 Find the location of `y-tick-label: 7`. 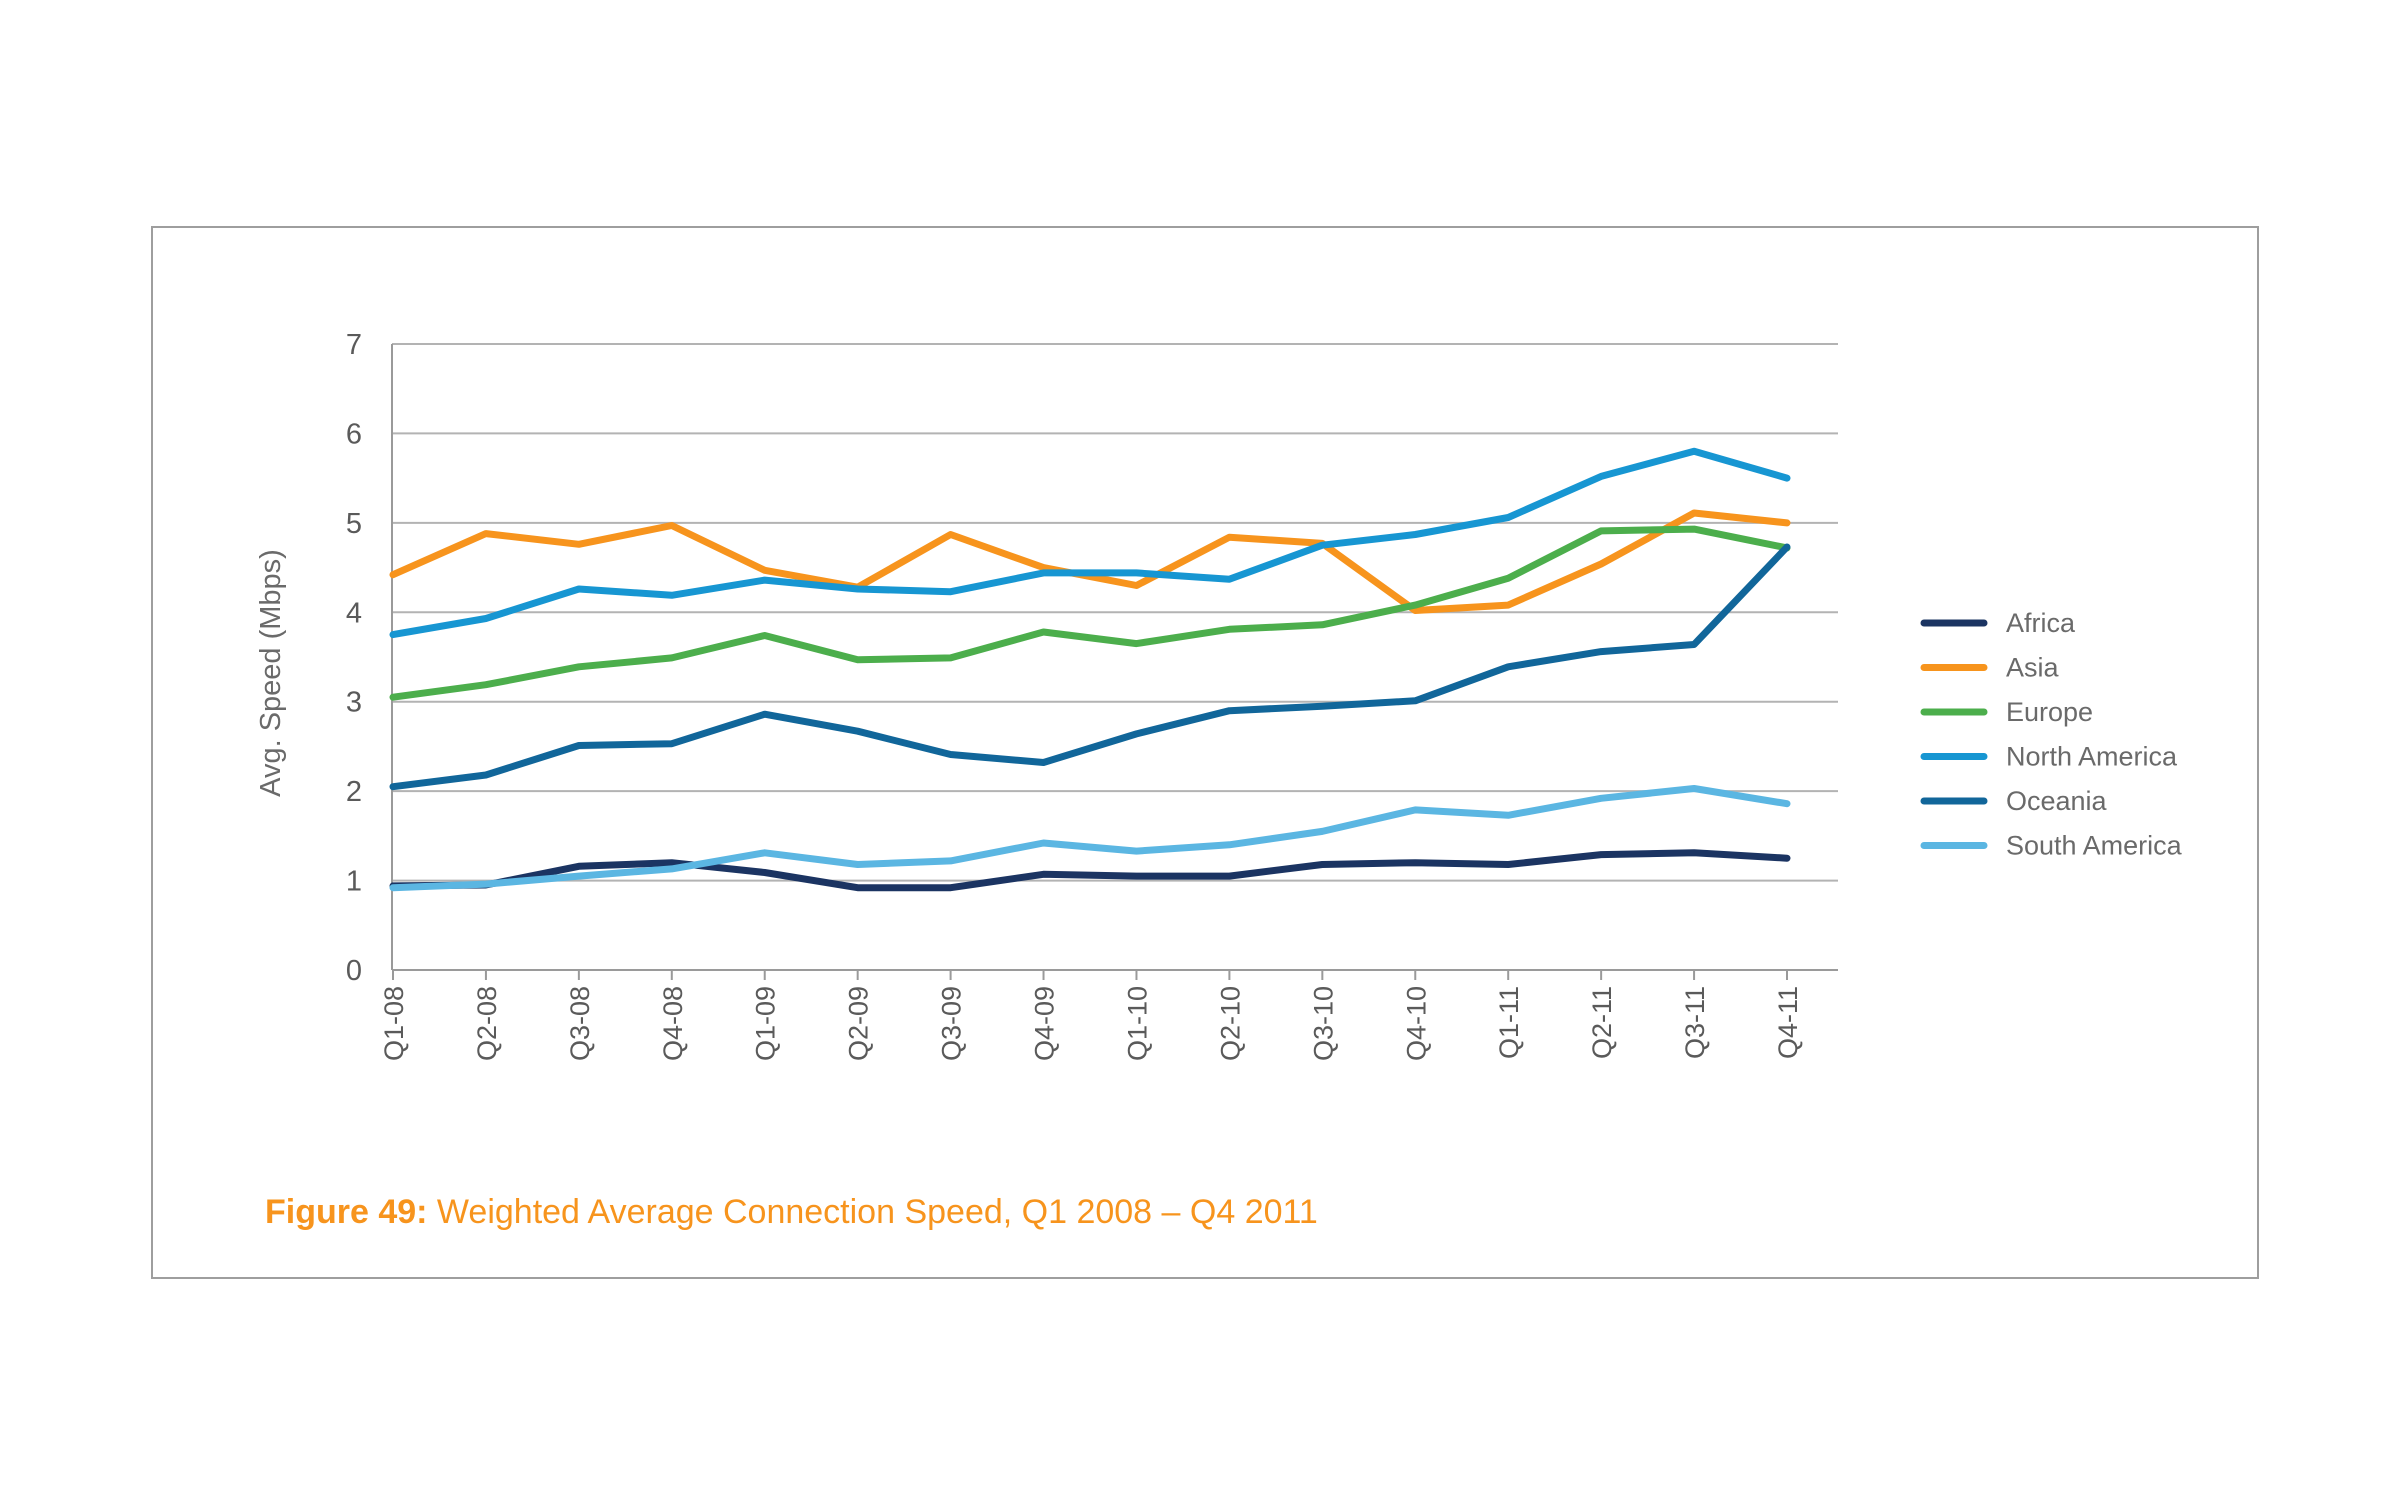

y-tick-label: 7 is located at coordinates (354, 345).